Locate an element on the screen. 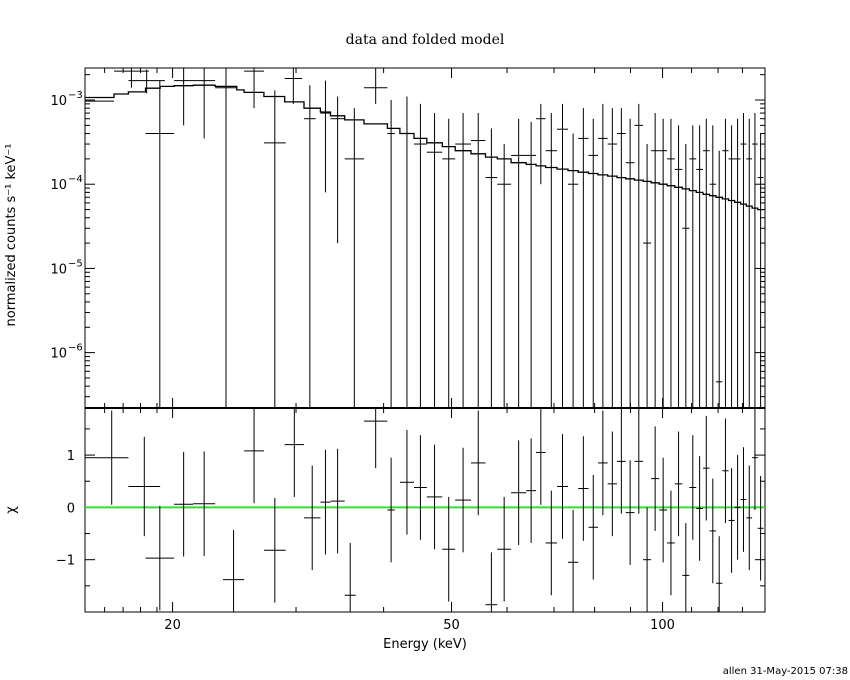  x-tick-label: 50 is located at coordinates (451, 625).